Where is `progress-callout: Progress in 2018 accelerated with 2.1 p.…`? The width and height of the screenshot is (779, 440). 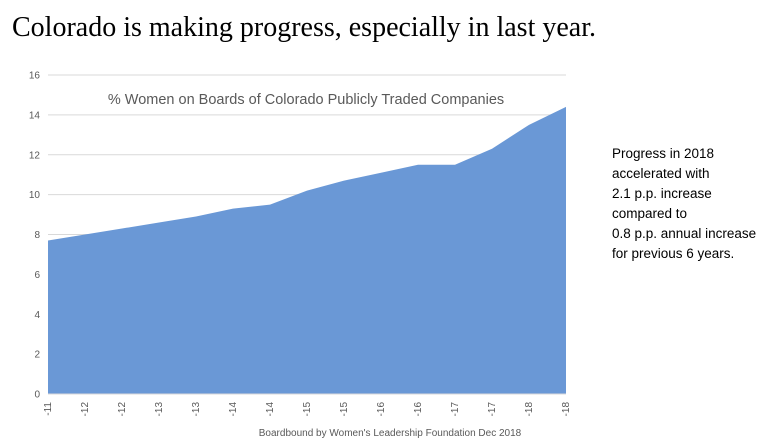
progress-callout: Progress in 2018 accelerated with 2.1 p.… is located at coordinates (694, 204).